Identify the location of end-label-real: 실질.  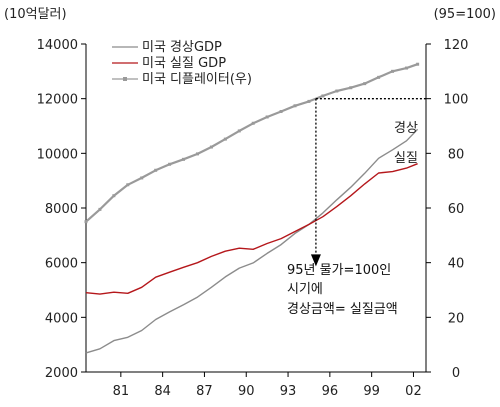
(406, 158).